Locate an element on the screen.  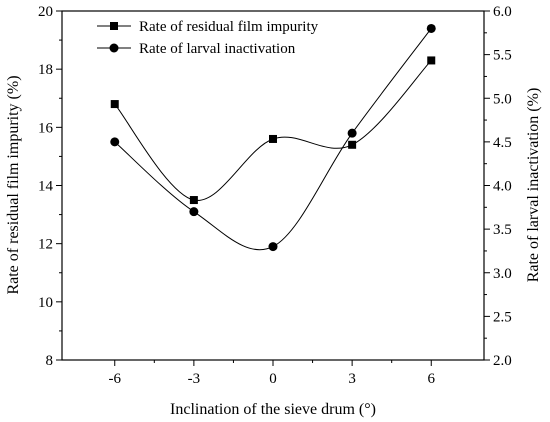
y-left-tick-label: 14 is located at coordinates (46, 187).